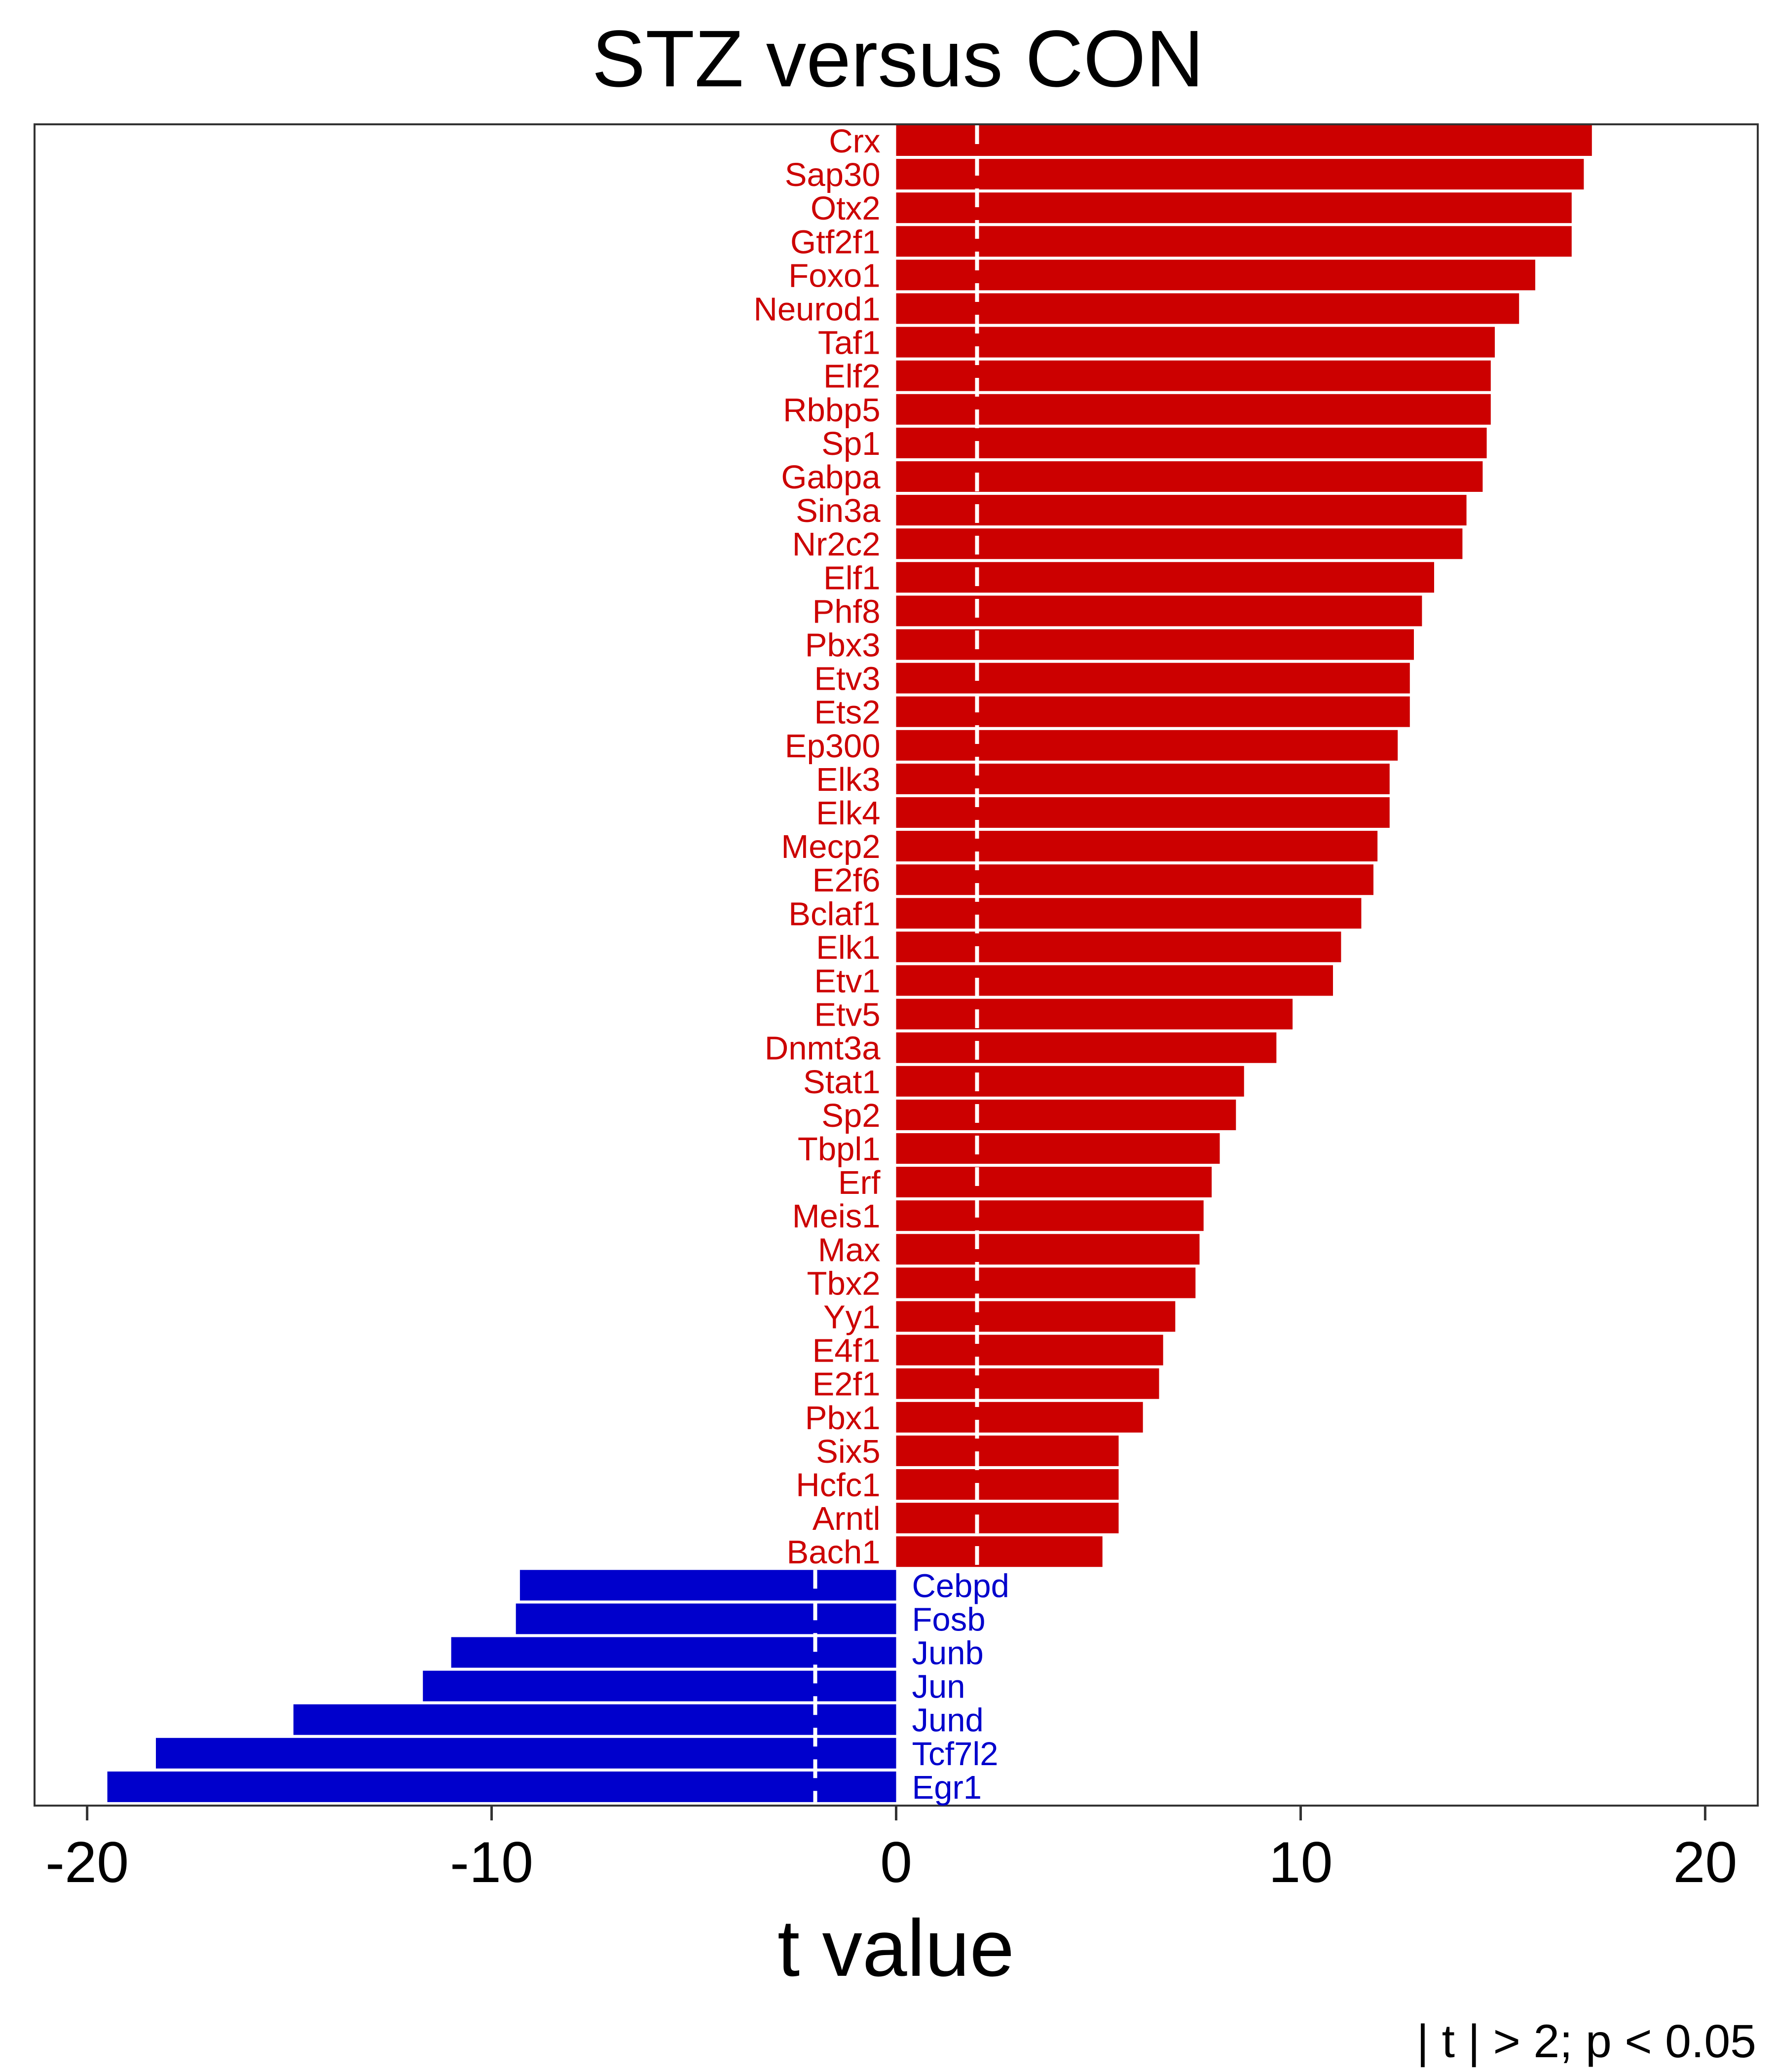 The height and width of the screenshot is (2072, 1776). Describe the element at coordinates (840, 1150) in the screenshot. I see `bar-label-tbpl1: Tbpl1` at that location.